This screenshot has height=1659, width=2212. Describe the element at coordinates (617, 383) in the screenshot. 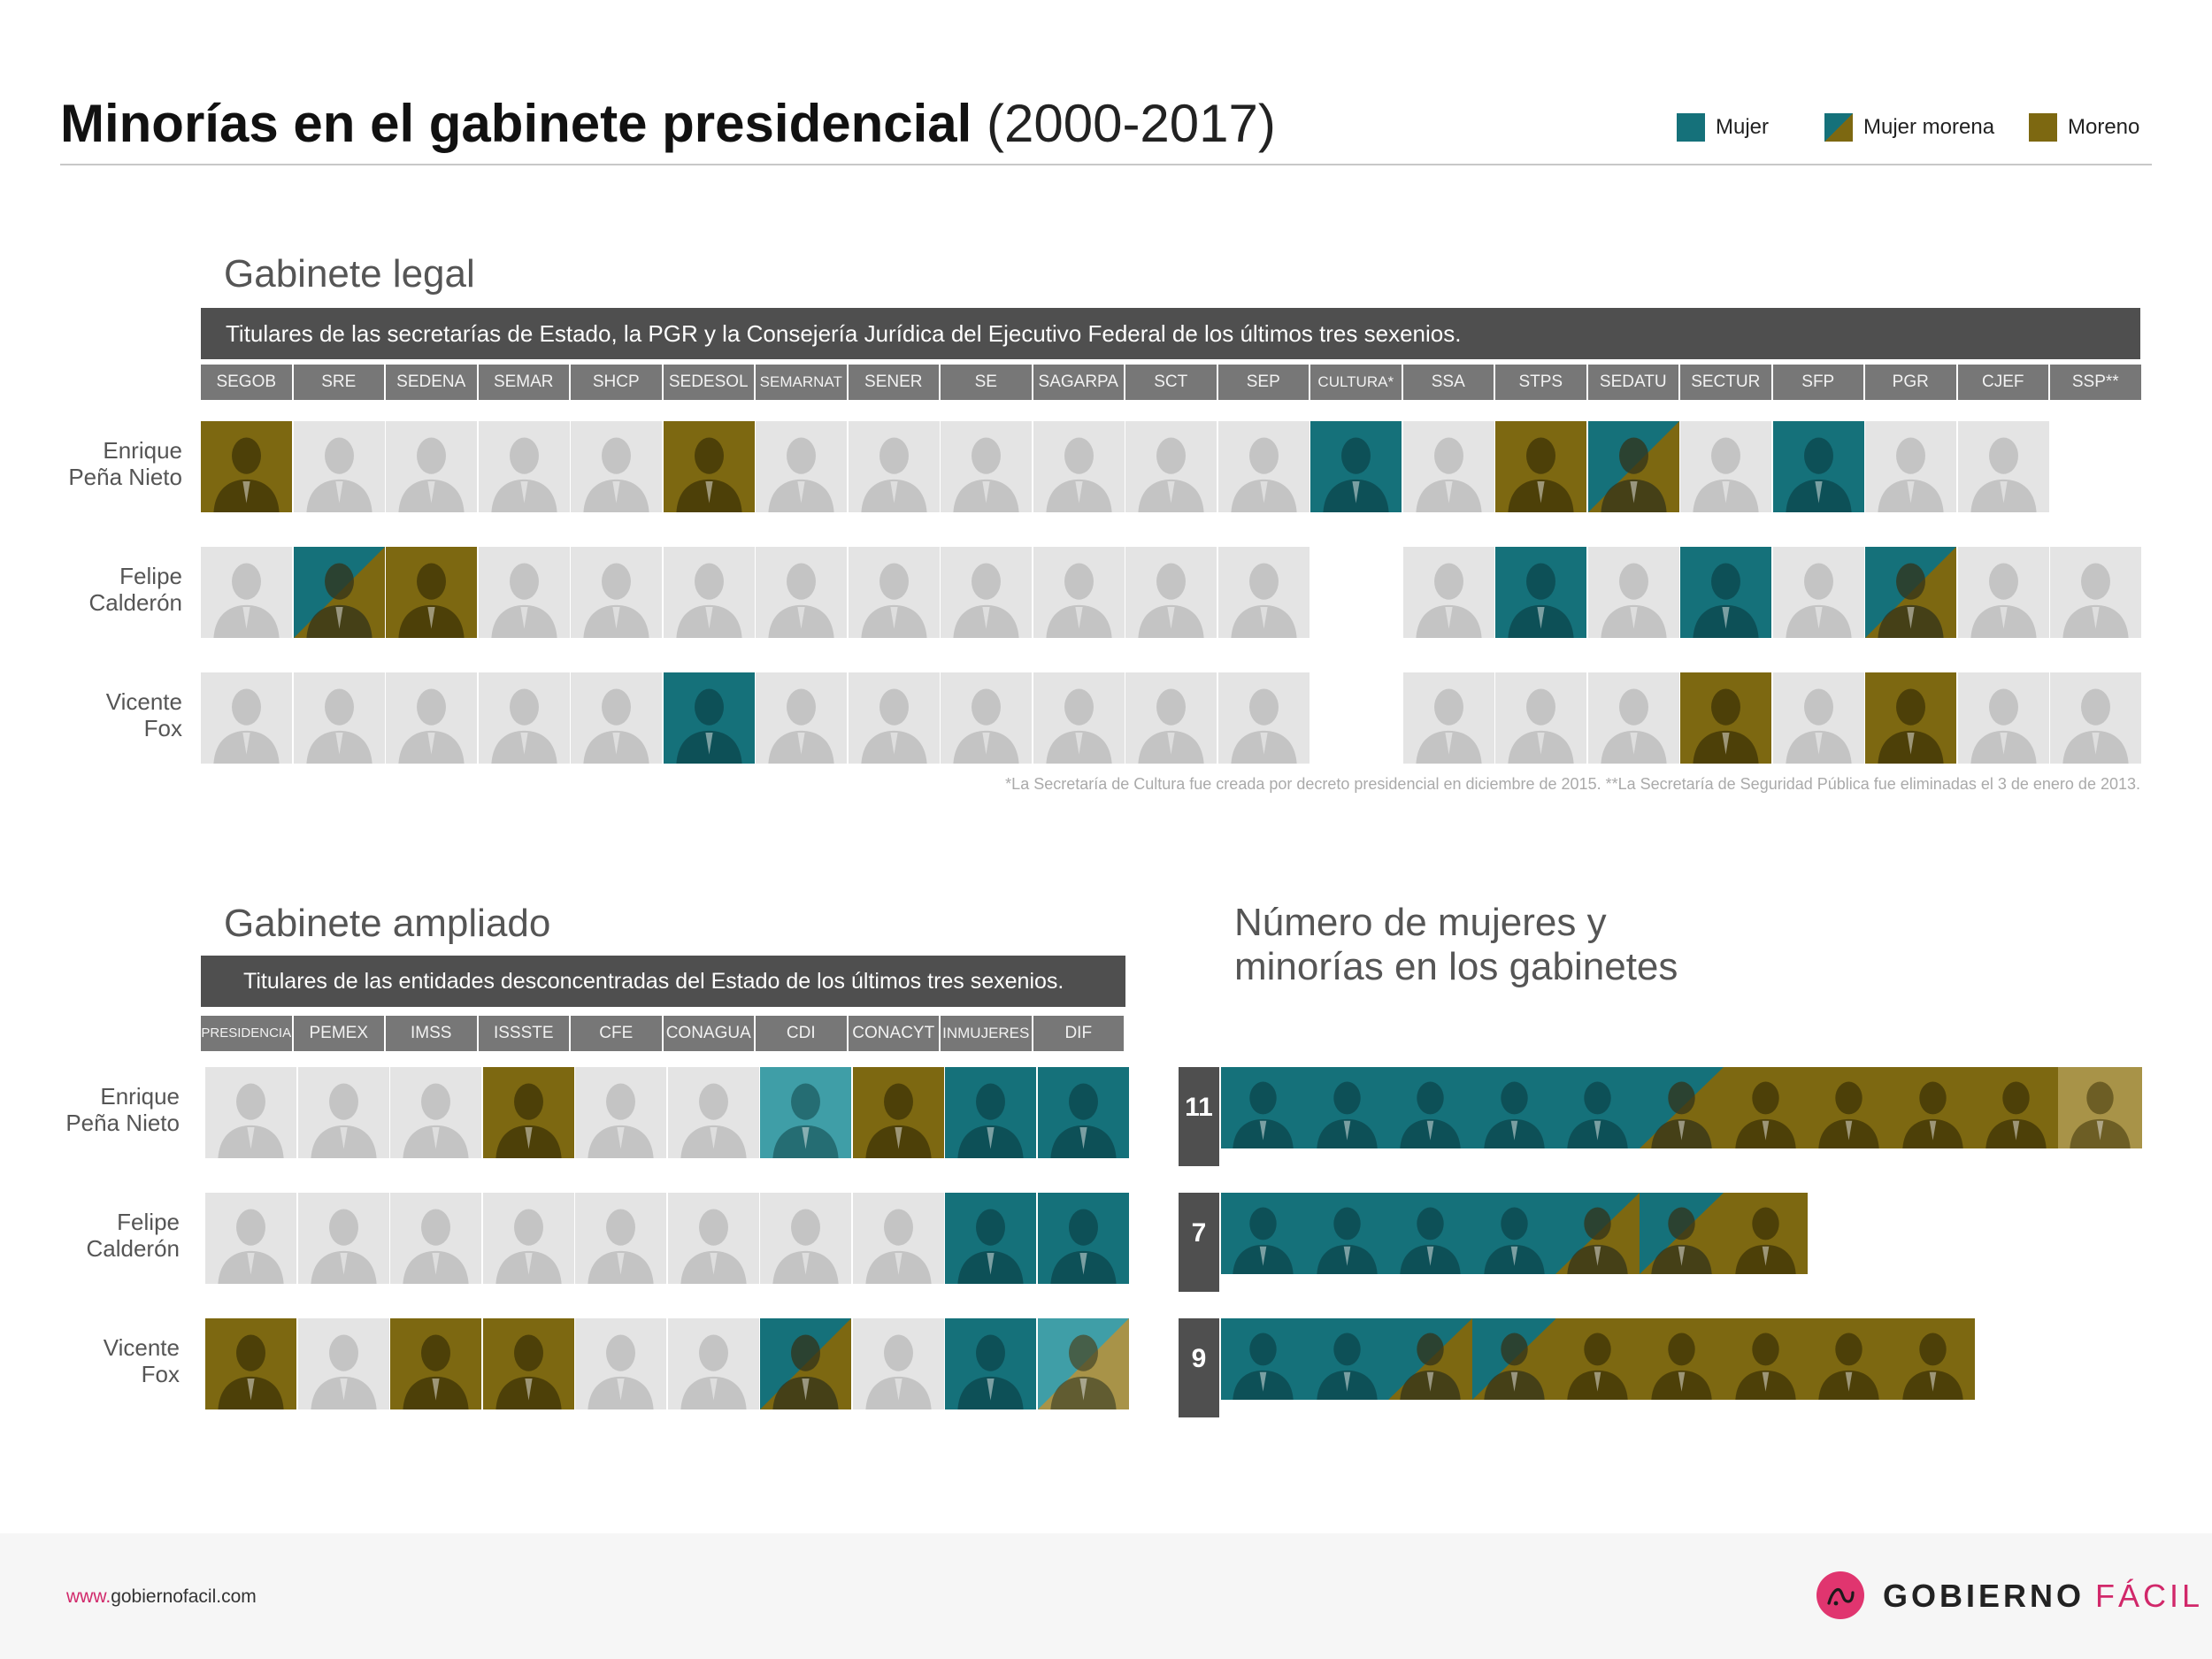

I see `col-head-shcp: SHCP` at that location.